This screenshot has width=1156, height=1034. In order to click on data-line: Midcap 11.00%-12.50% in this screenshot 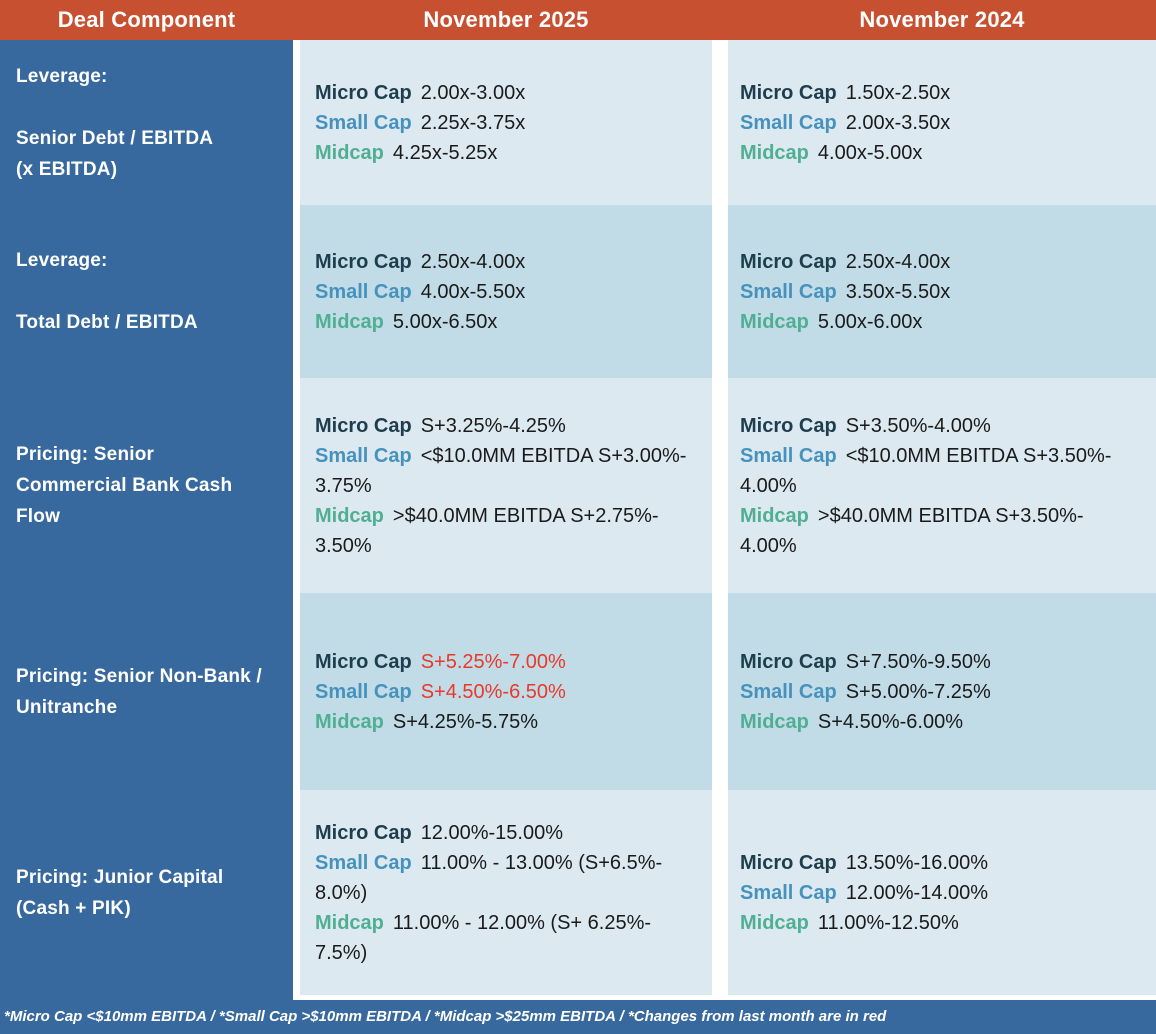, I will do `click(944, 923)`.